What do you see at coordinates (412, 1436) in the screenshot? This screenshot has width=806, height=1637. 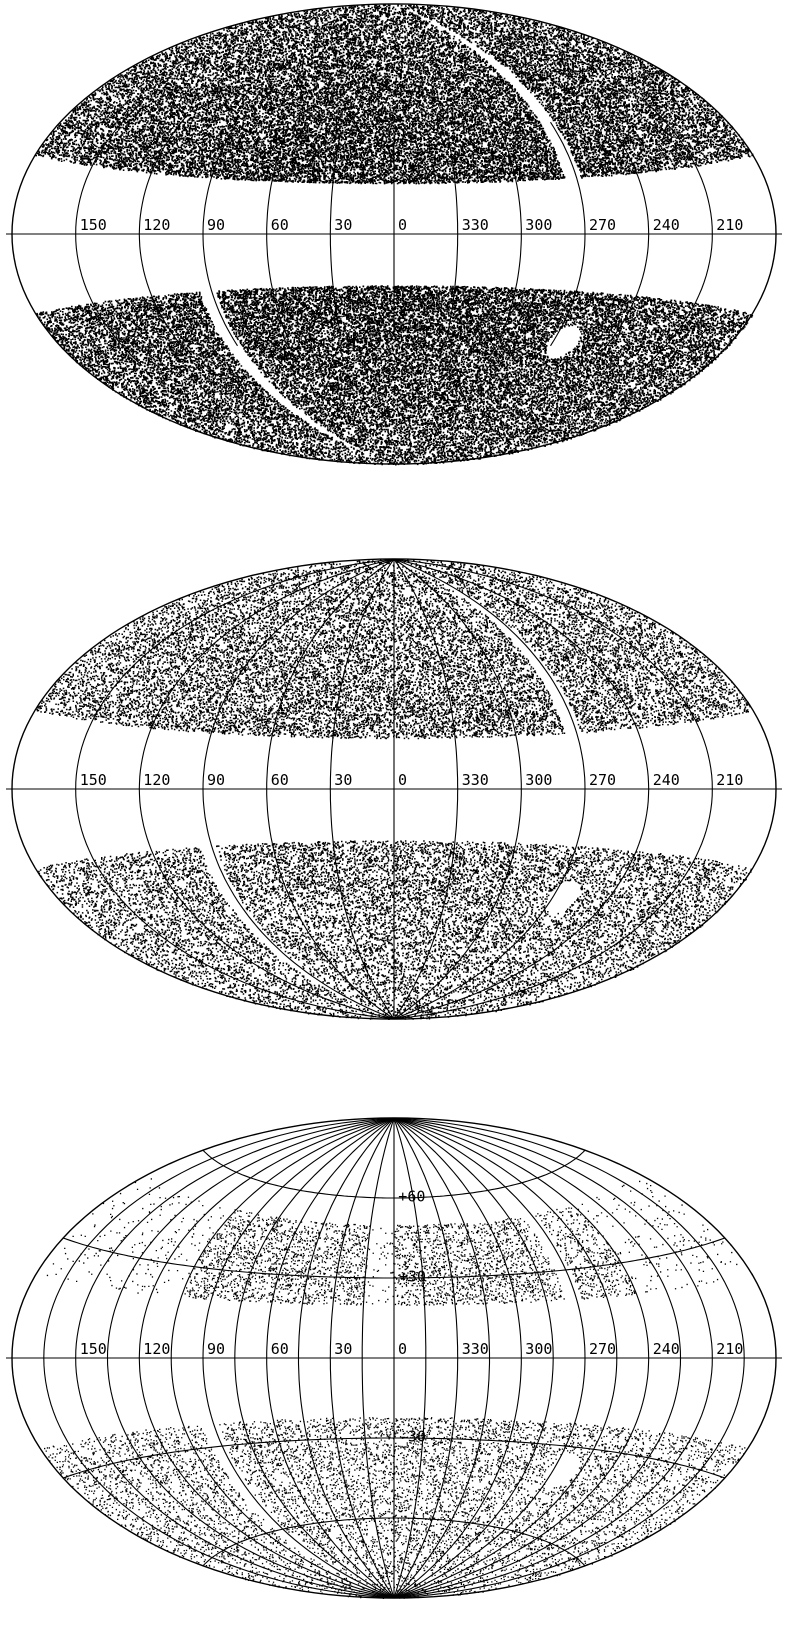 I see `lat-label-minus30: -30` at bounding box center [412, 1436].